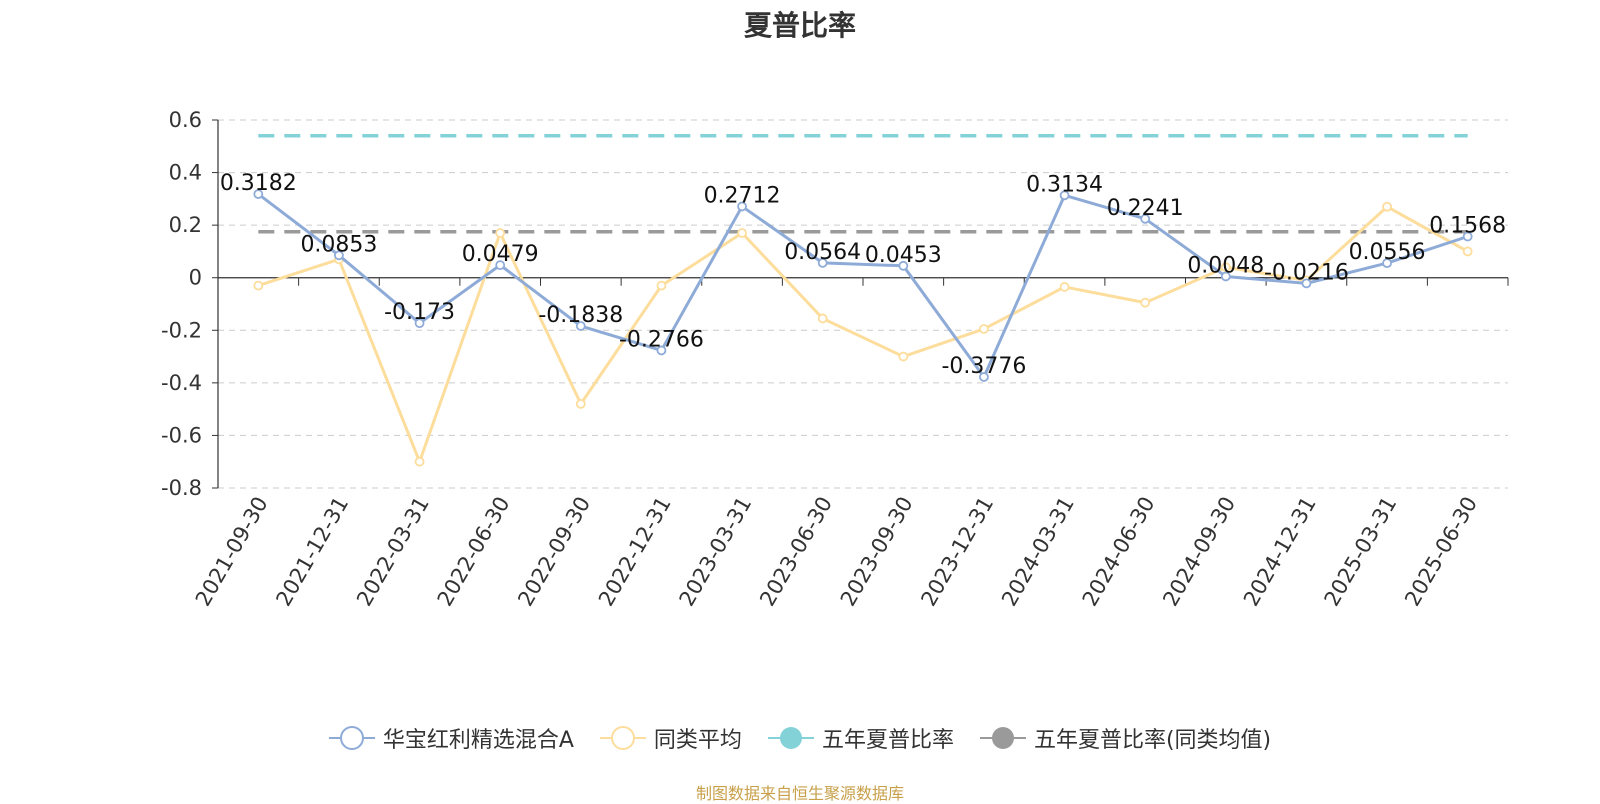 This screenshot has height=804, width=1600. Describe the element at coordinates (478, 740) in the screenshot. I see `legend-label: 华宝红利精选混合A` at that location.